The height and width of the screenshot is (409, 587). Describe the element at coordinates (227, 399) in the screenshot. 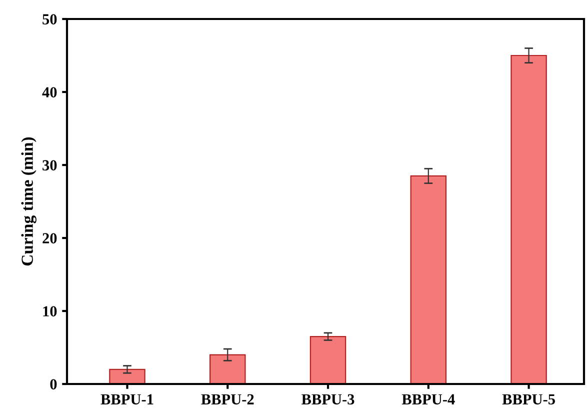

I see `x-tick-label: BBPU-2` at that location.